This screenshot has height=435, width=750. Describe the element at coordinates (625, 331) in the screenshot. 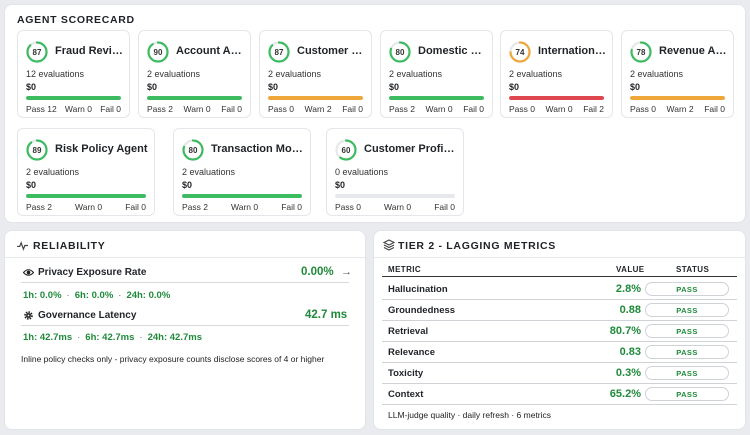

I see `metric-value: 80.7%` at that location.